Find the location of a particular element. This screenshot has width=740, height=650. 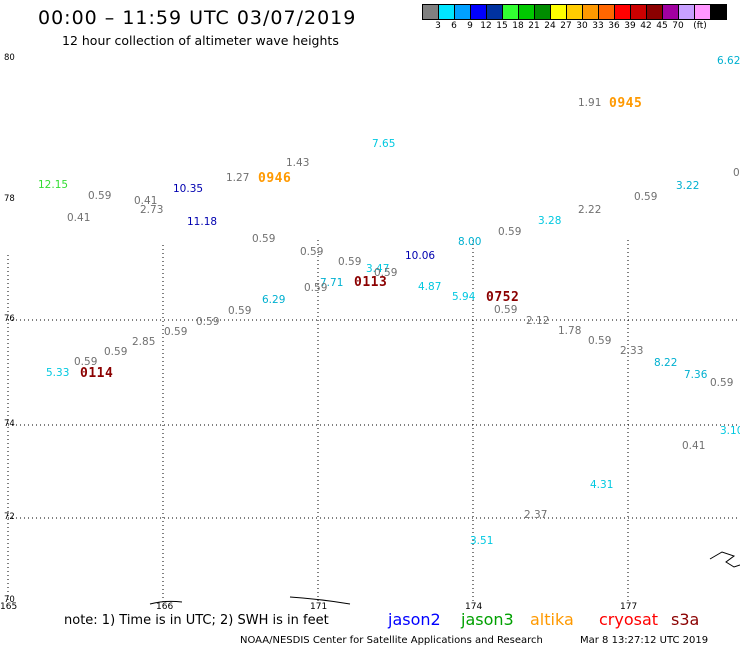

mission-jason3: jason3 is located at coordinates (487, 619).